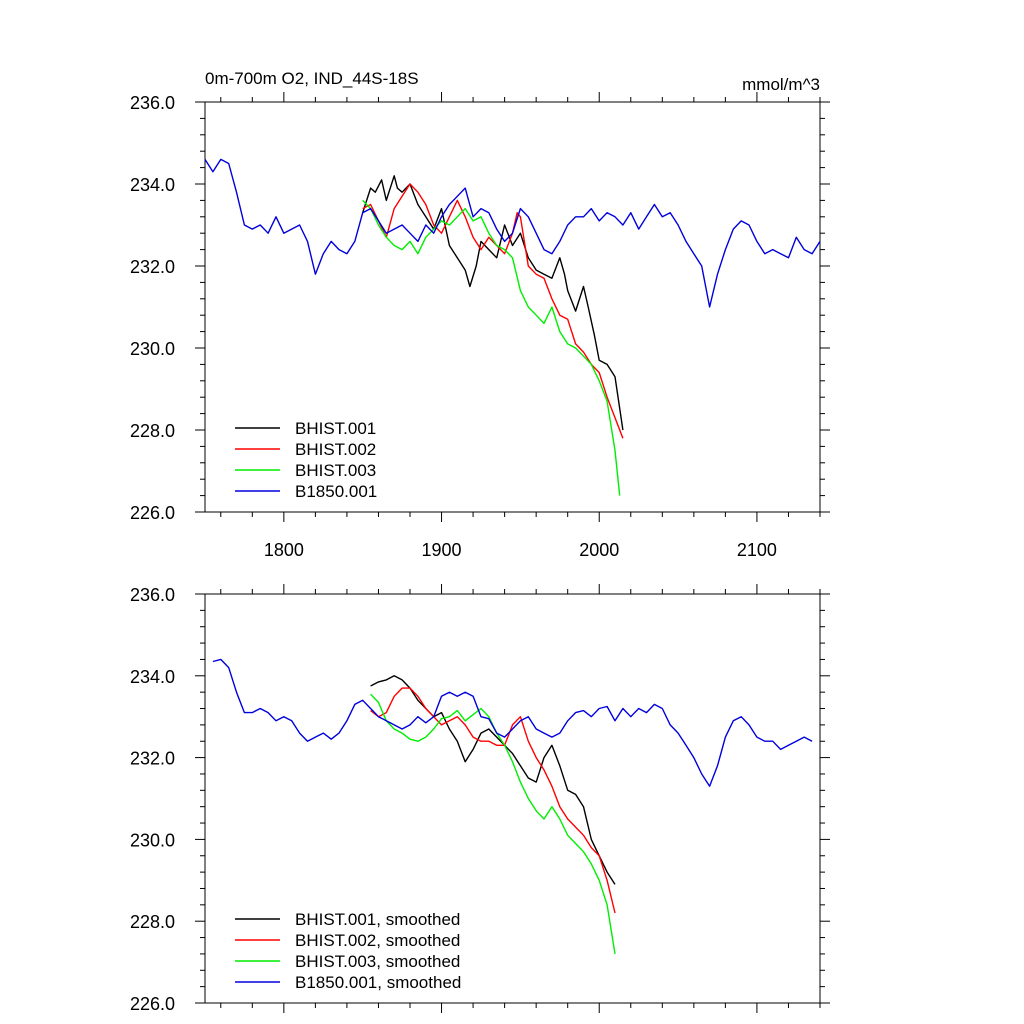 The height and width of the screenshot is (1024, 1024). Describe the element at coordinates (312, 78) in the screenshot. I see `chart-title: 0m-700m O2, IND_44S-18S` at that location.